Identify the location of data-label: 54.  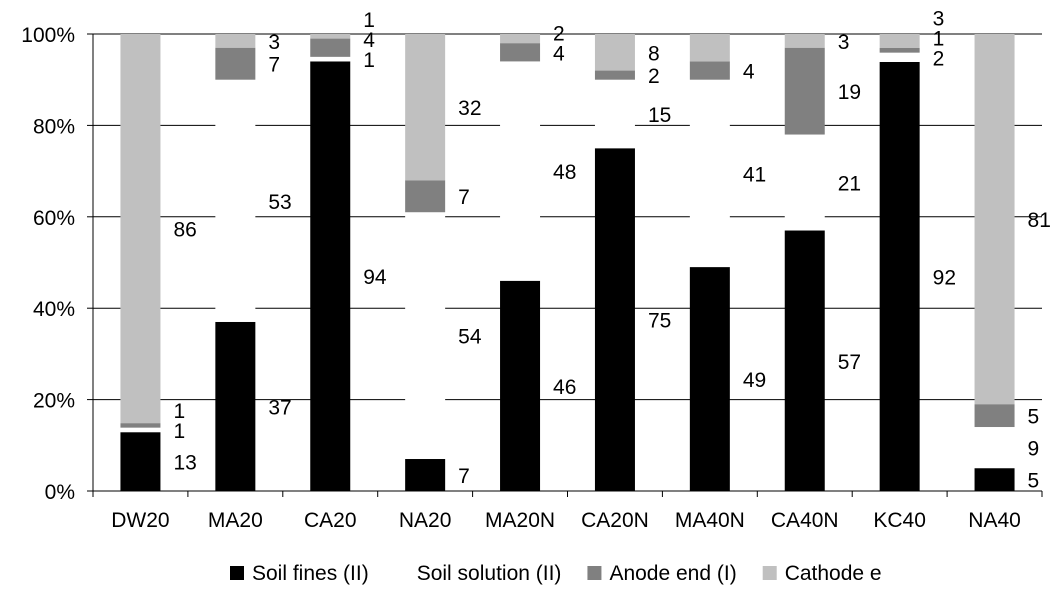
(470, 337).